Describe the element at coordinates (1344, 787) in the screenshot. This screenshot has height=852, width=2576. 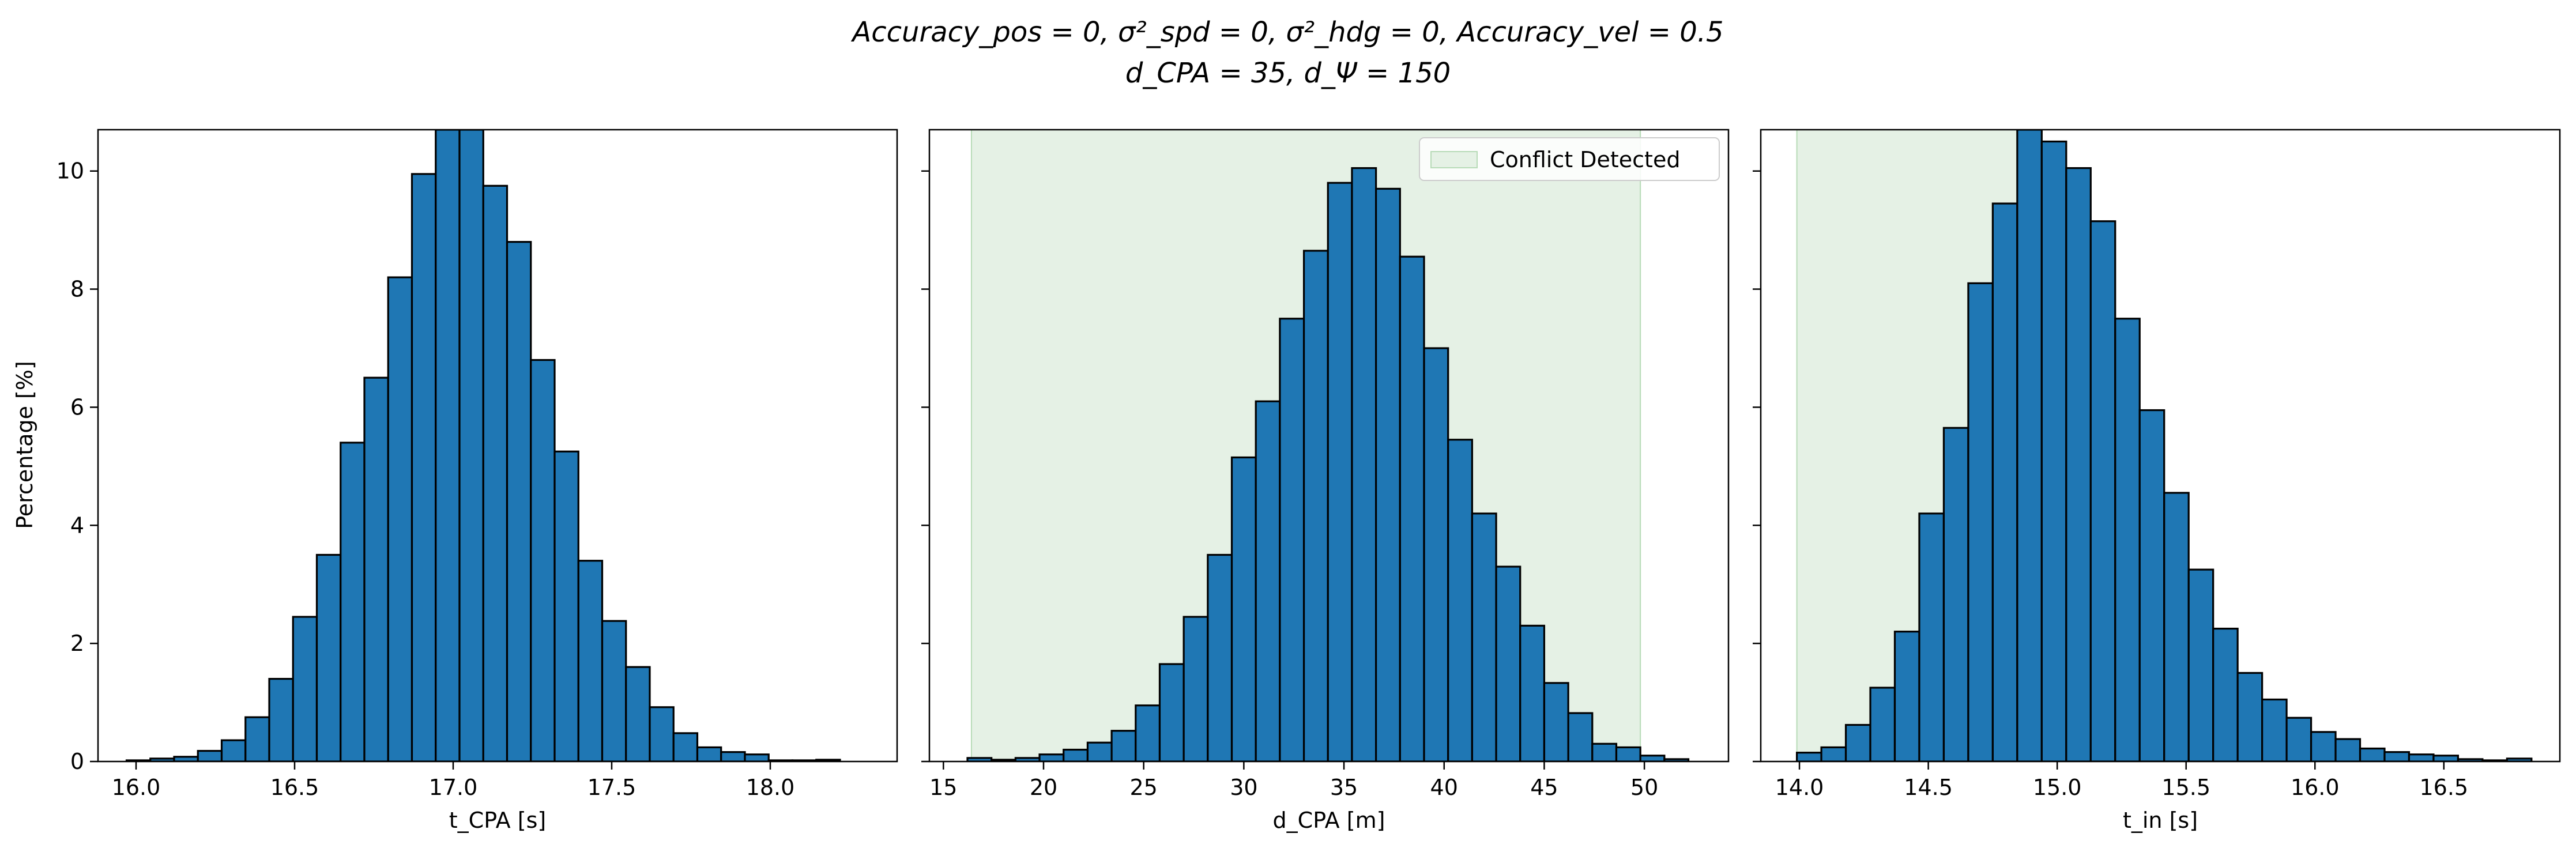
I see `x-tick-label: 35` at that location.